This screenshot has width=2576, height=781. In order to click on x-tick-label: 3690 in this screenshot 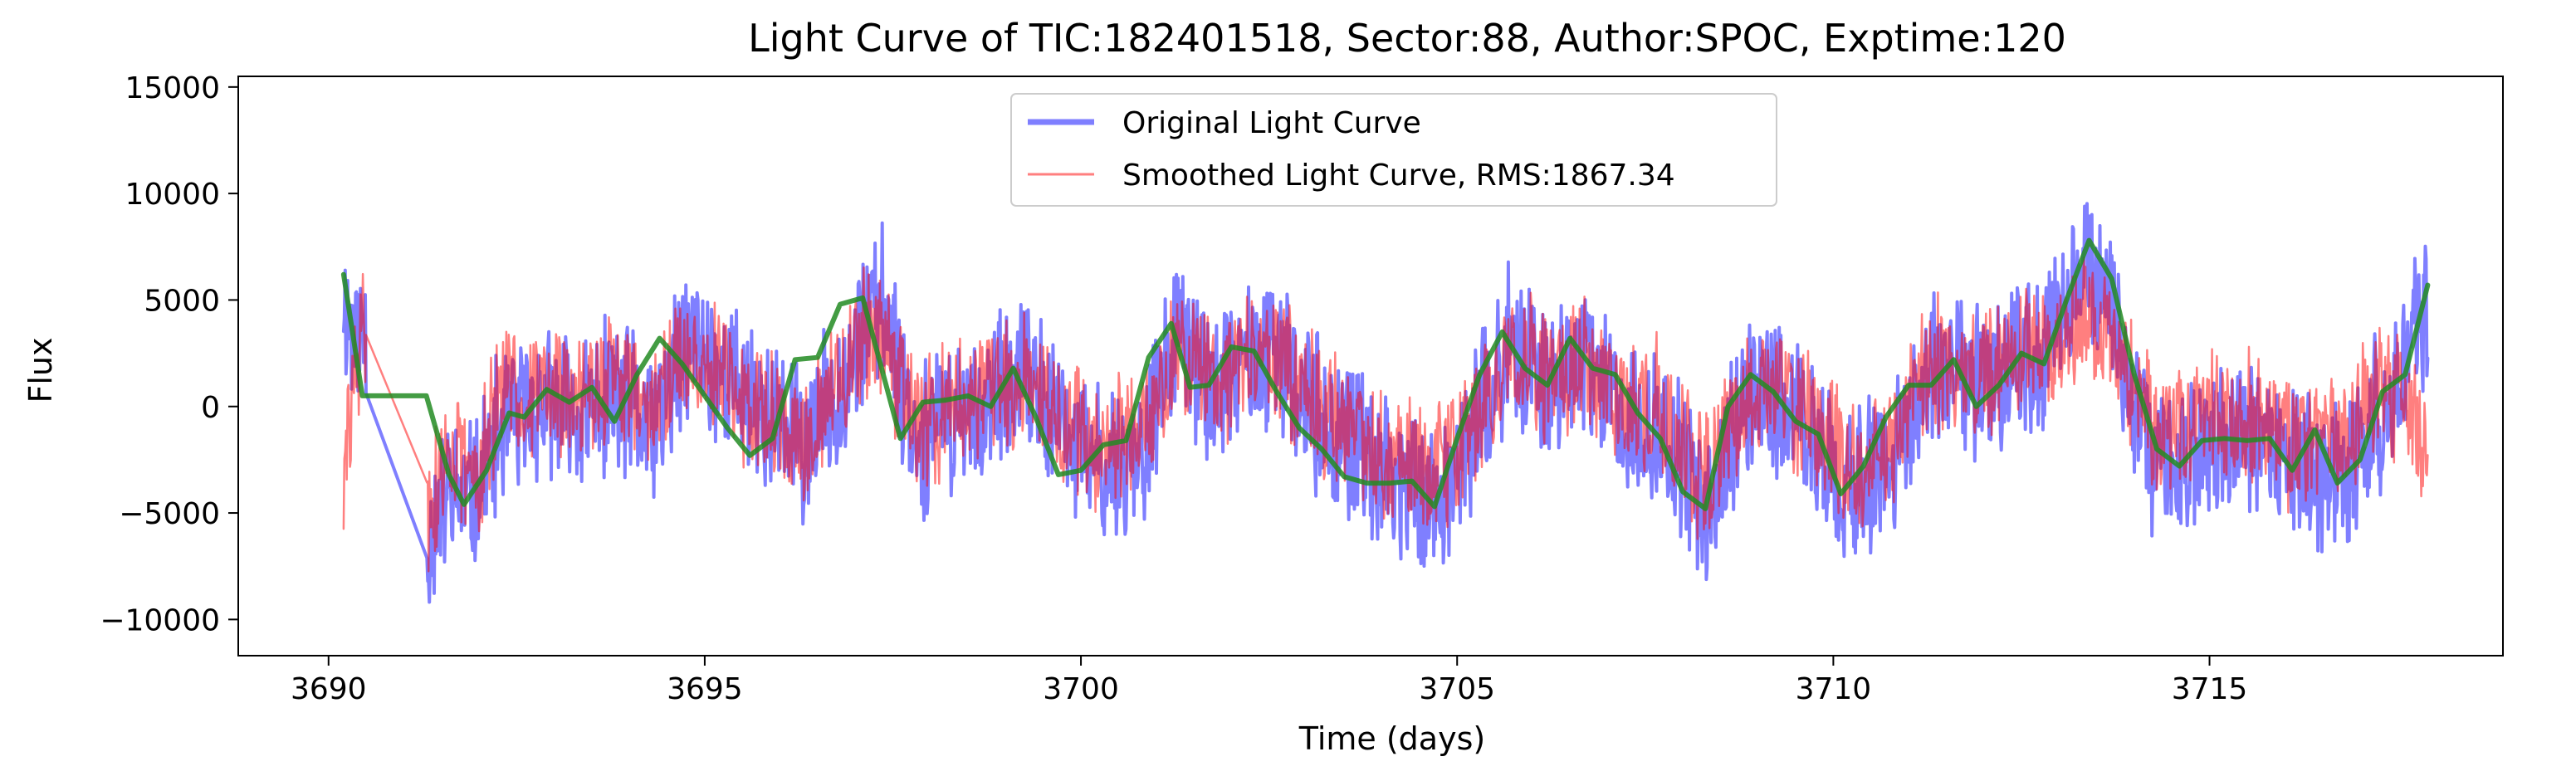, I will do `click(329, 689)`.